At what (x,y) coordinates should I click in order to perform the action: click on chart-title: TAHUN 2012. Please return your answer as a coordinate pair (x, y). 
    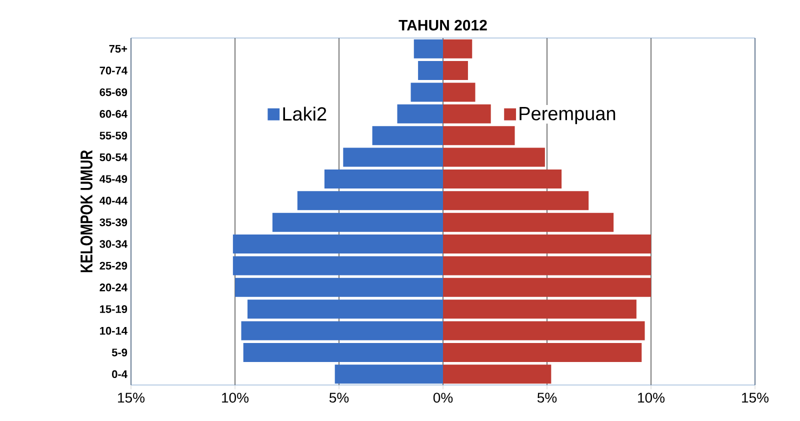
    Looking at the image, I should click on (442, 25).